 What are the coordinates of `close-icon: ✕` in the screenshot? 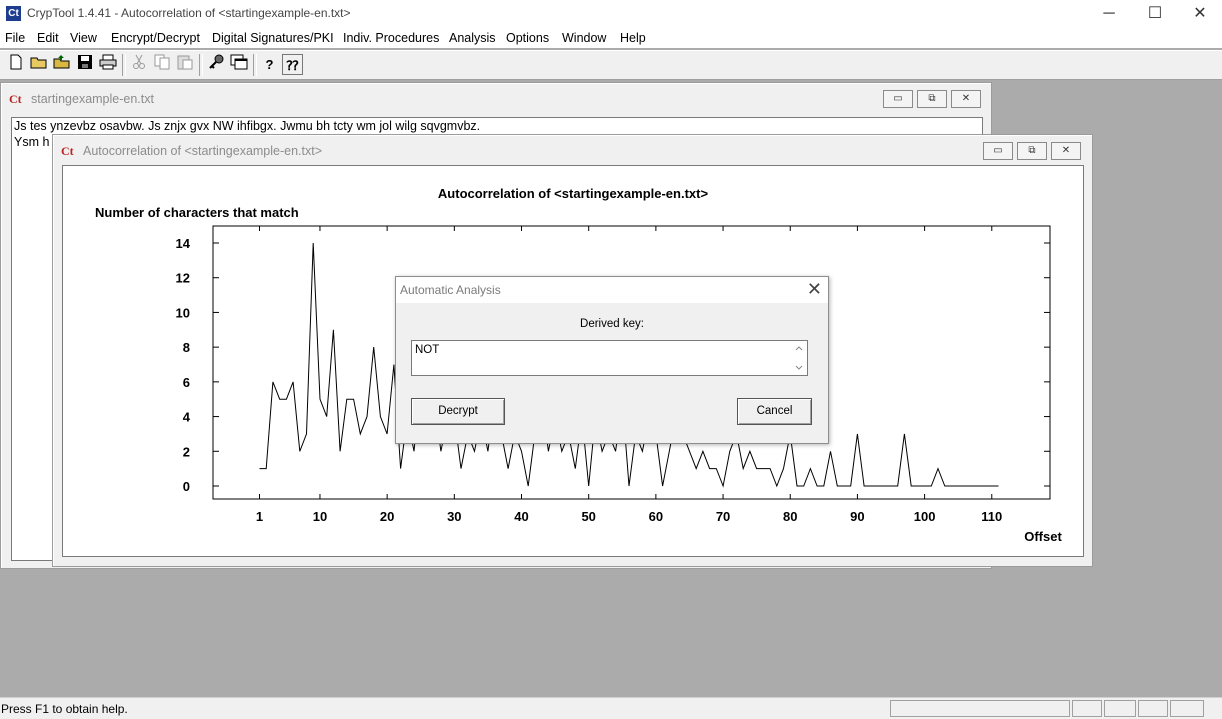 It's located at (814, 289).